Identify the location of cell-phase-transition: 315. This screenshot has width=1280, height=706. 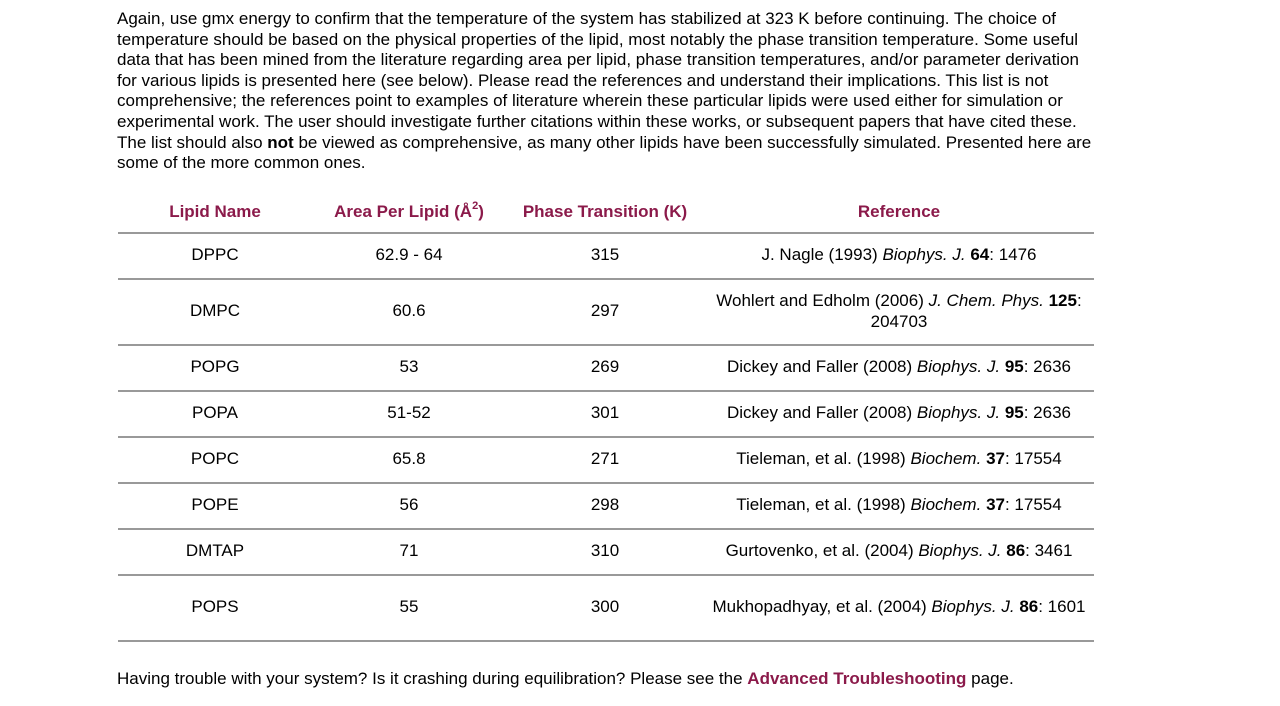
(605, 256).